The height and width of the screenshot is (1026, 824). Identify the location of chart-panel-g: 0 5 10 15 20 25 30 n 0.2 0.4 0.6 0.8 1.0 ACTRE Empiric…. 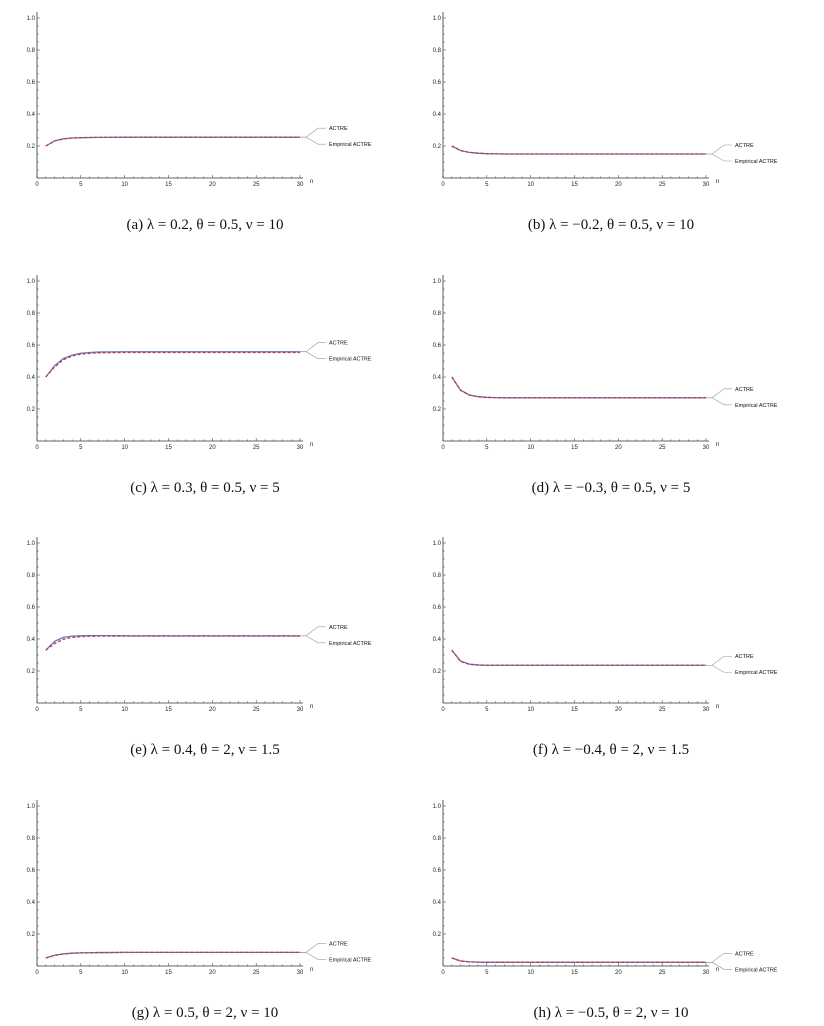
(199, 910).